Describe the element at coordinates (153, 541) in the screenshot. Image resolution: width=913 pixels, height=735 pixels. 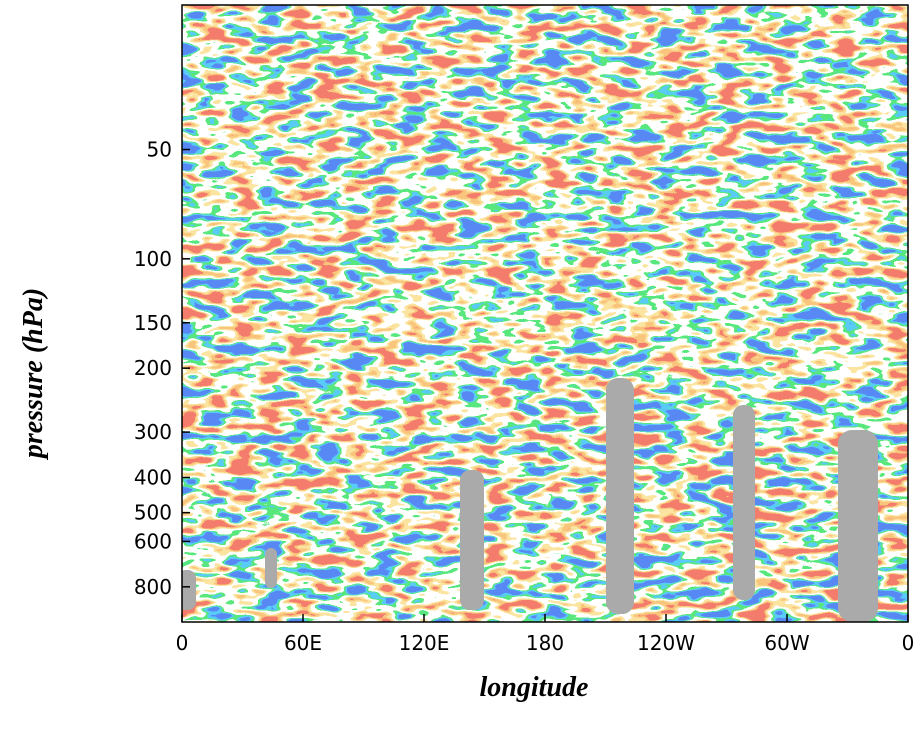
I see `y-tick-label: 600` at that location.